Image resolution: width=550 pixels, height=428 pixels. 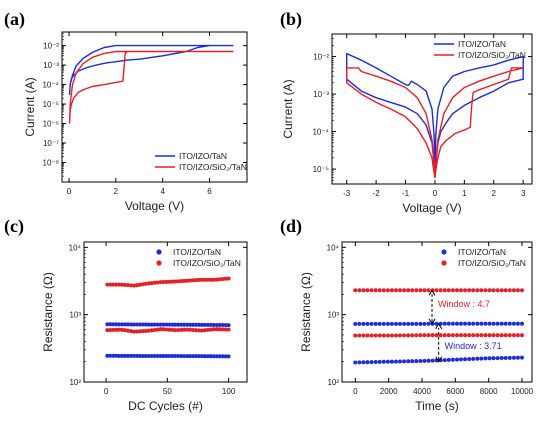 What do you see at coordinates (422, 391) in the screenshot?
I see `x-tick-label: 4000` at bounding box center [422, 391].